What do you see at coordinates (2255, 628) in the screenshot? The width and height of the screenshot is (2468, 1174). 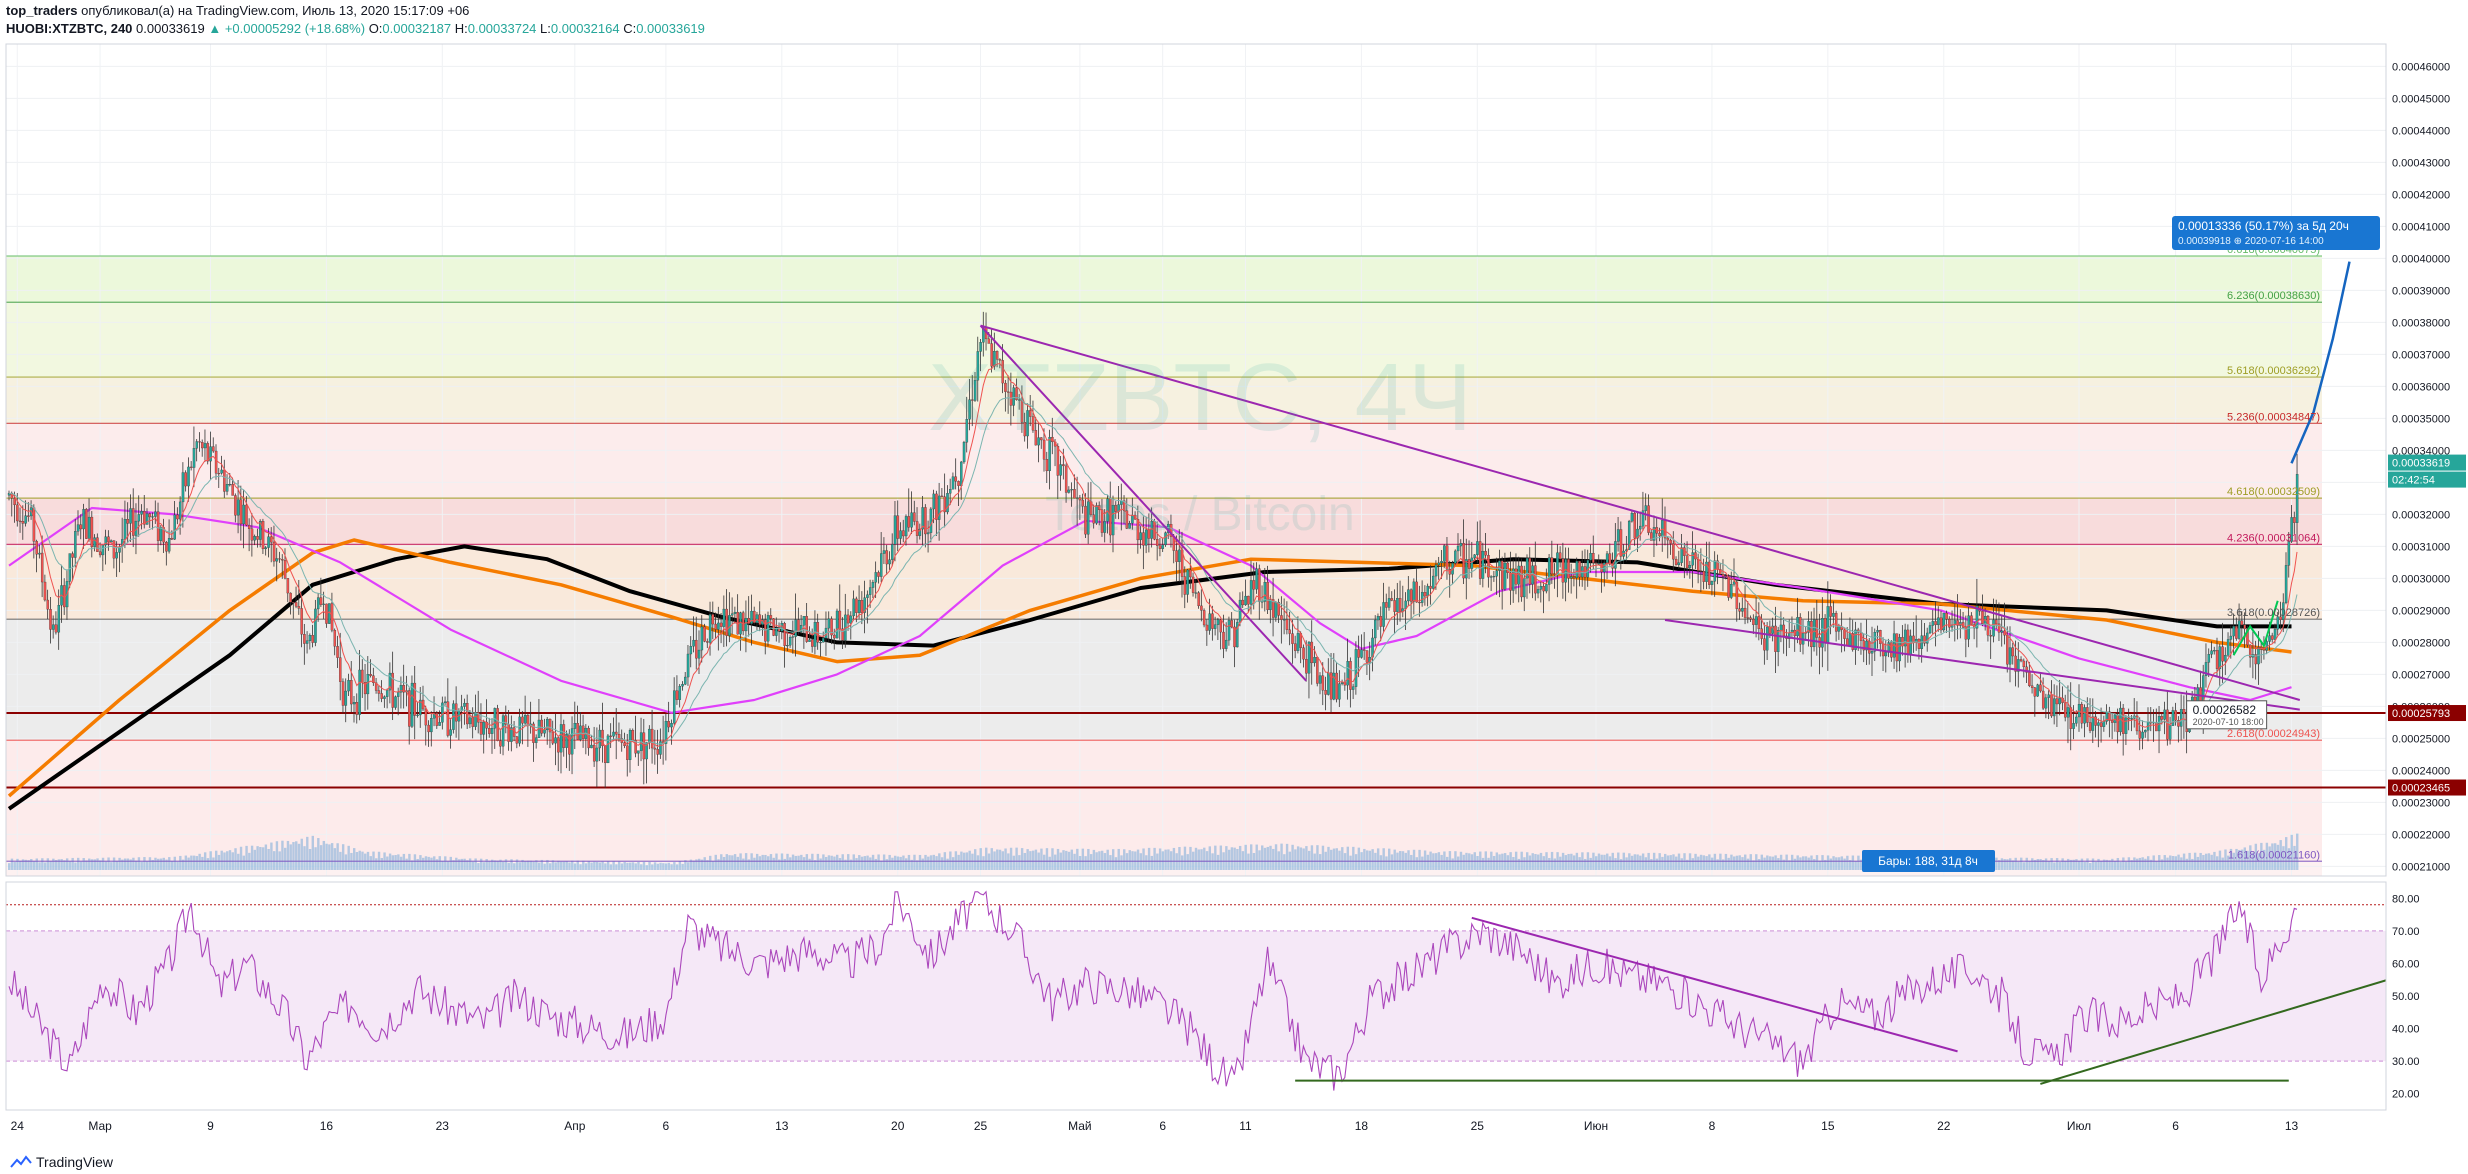 I see `projection-arrow` at bounding box center [2255, 628].